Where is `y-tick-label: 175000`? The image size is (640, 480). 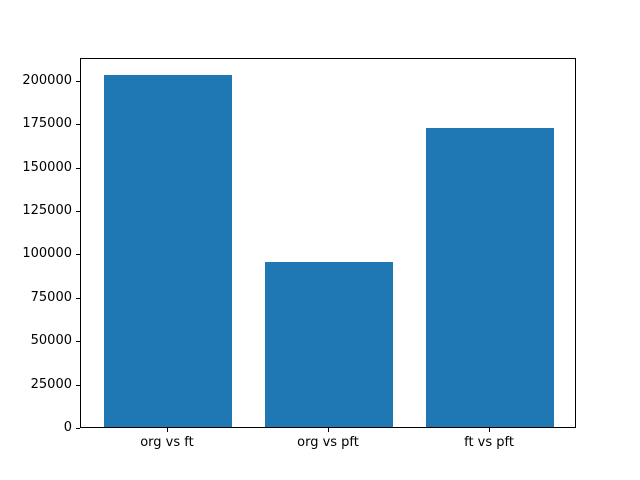
y-tick-label: 175000 is located at coordinates (47, 124).